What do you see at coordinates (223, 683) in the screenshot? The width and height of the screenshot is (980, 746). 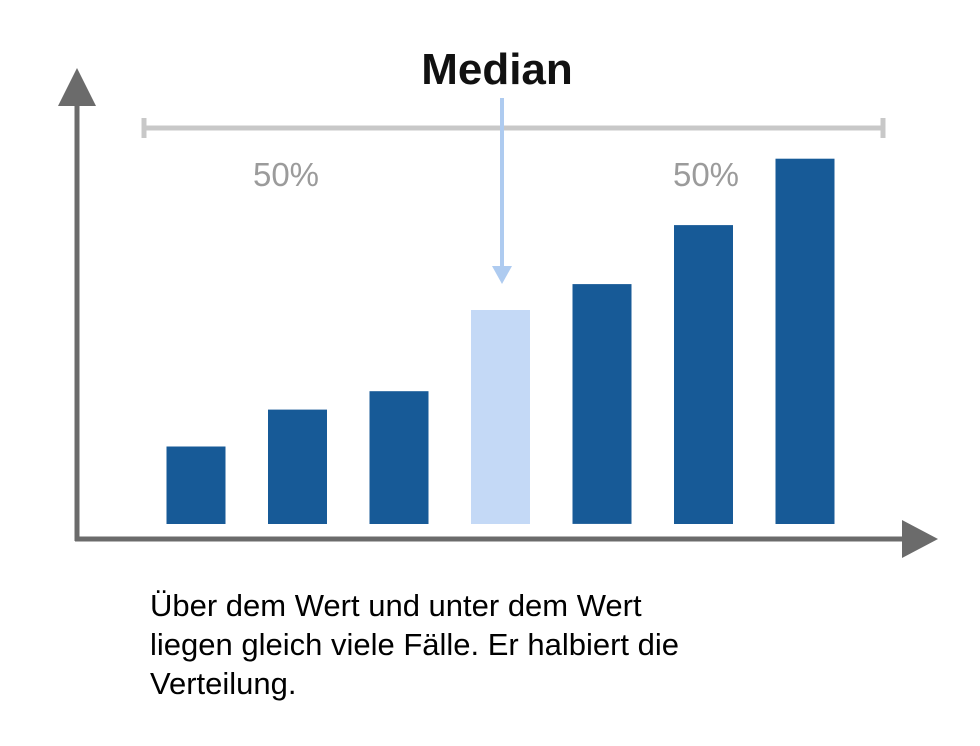 I see `caption-line-3: Verteilung.` at bounding box center [223, 683].